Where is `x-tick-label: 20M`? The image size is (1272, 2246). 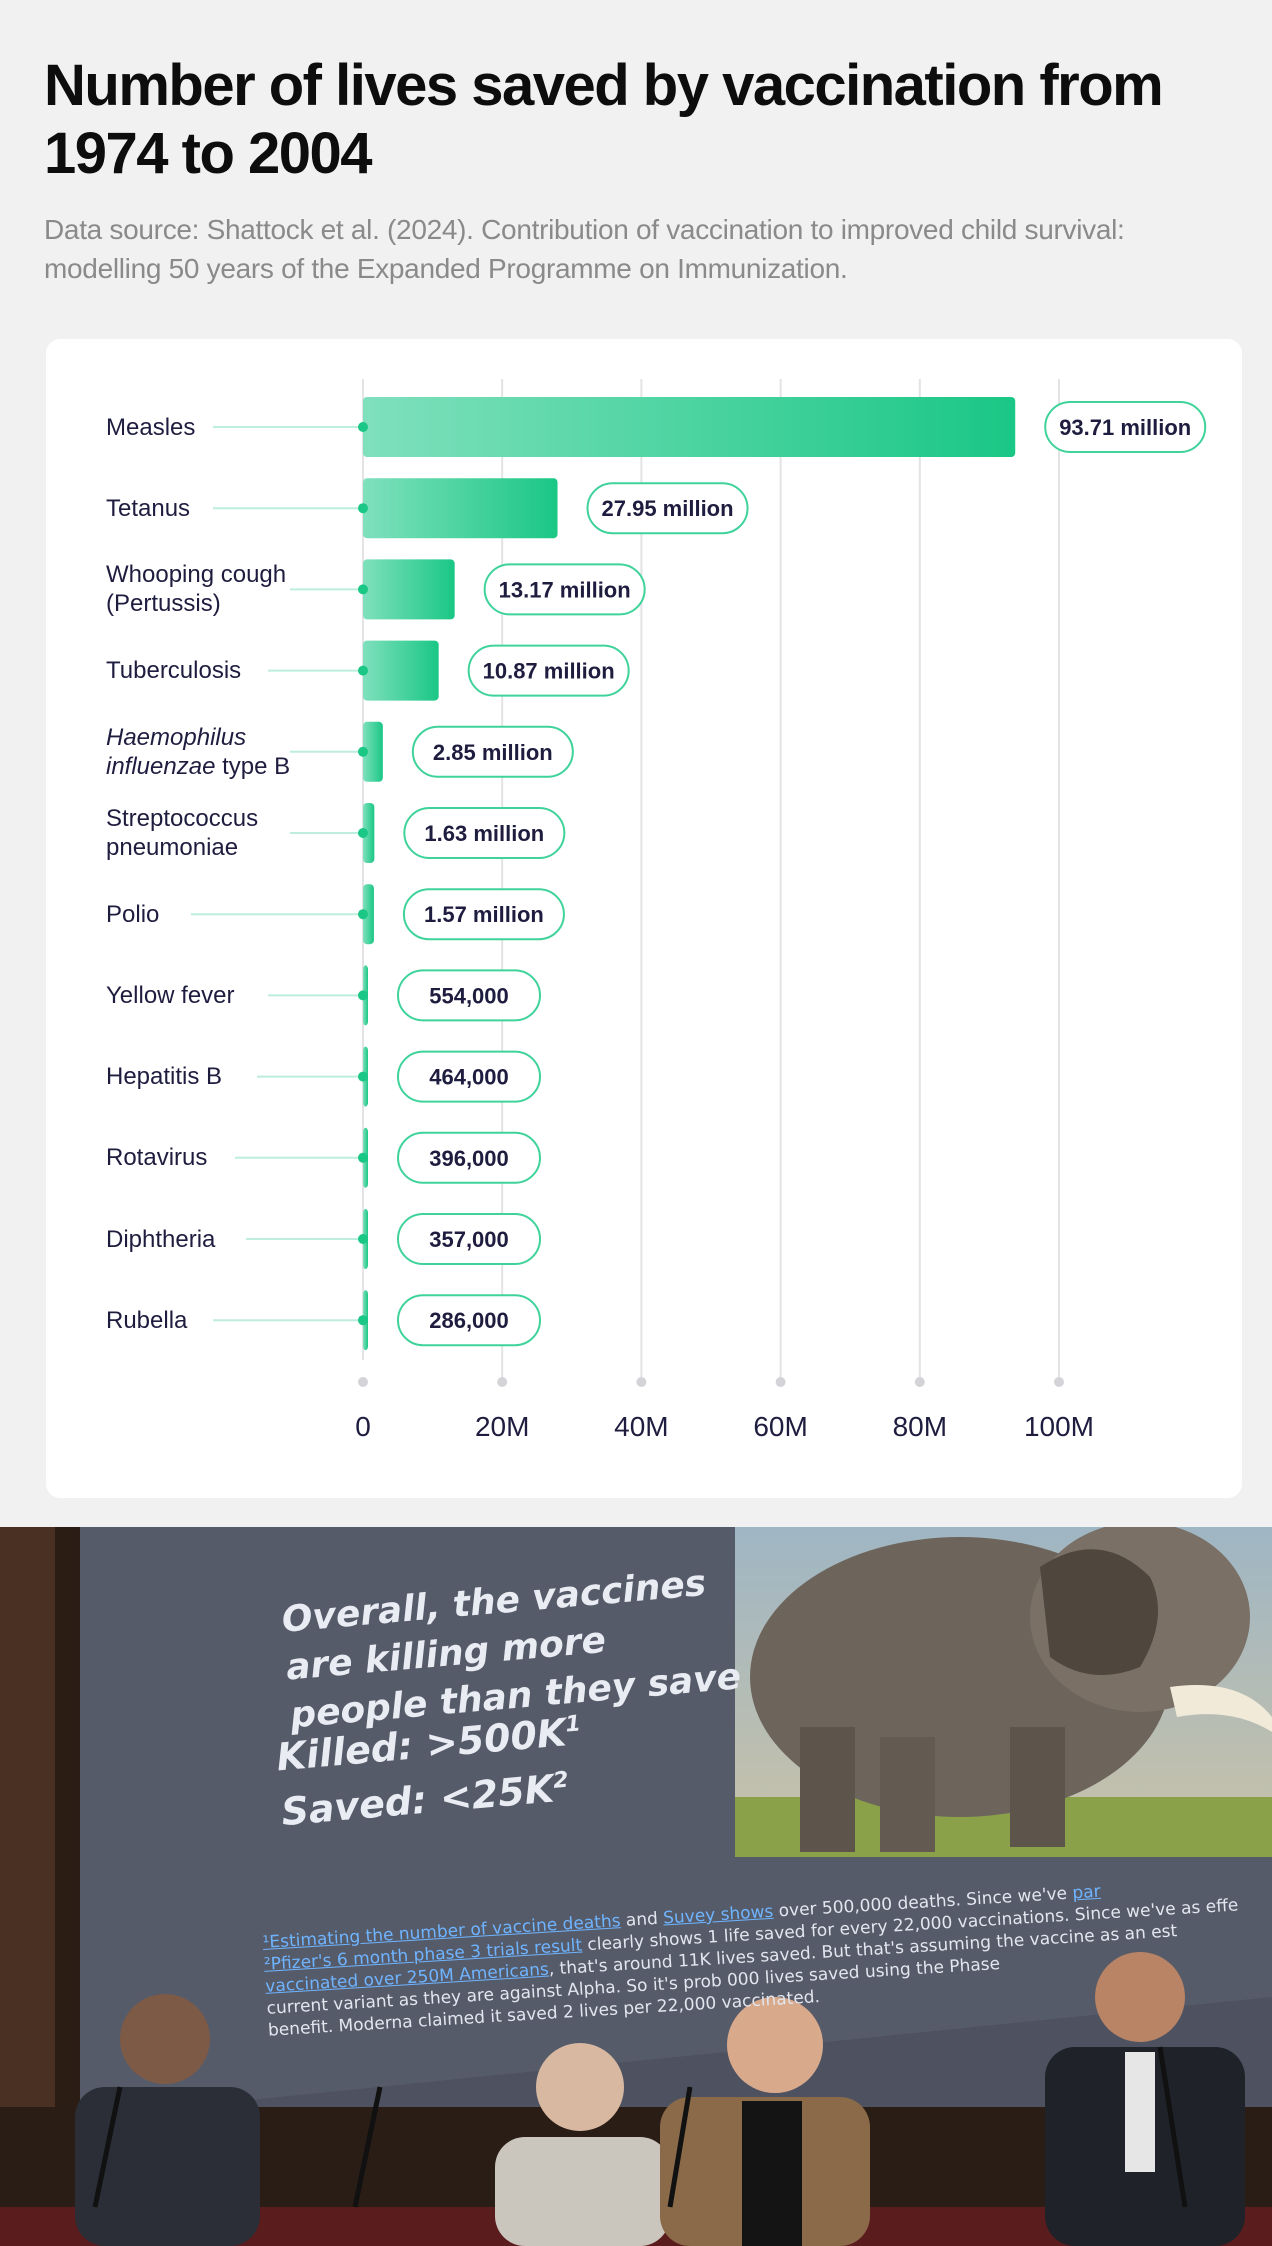
x-tick-label: 20M is located at coordinates (502, 1426).